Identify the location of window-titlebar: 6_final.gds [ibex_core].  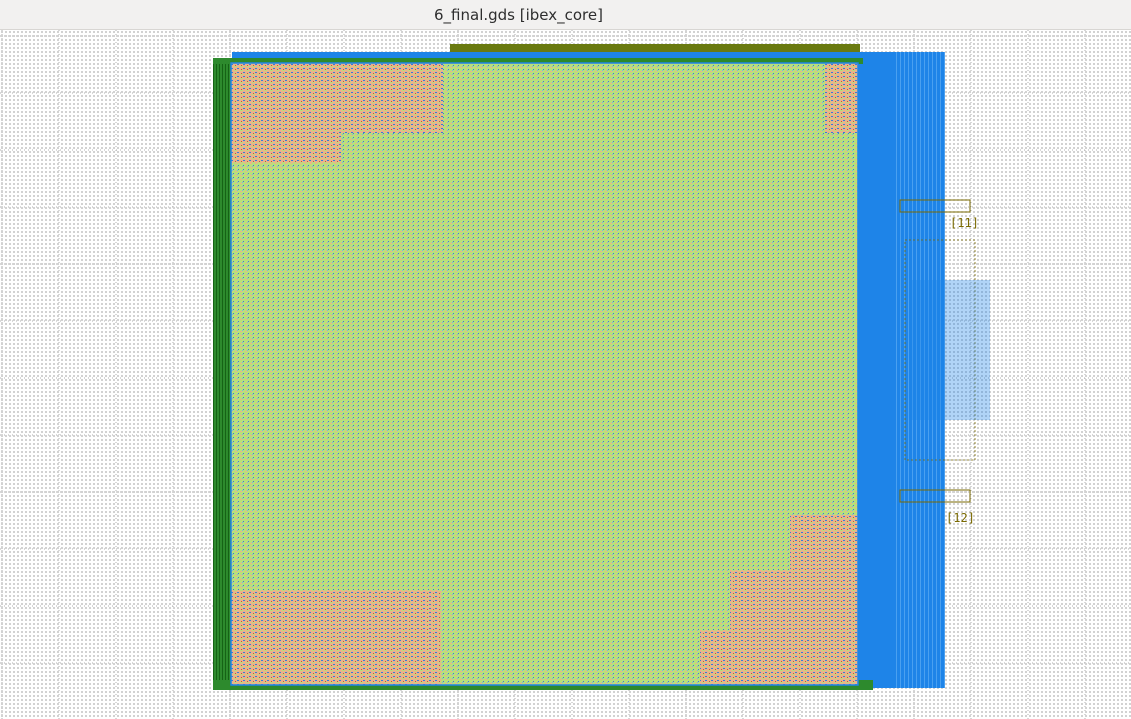
(565, 15).